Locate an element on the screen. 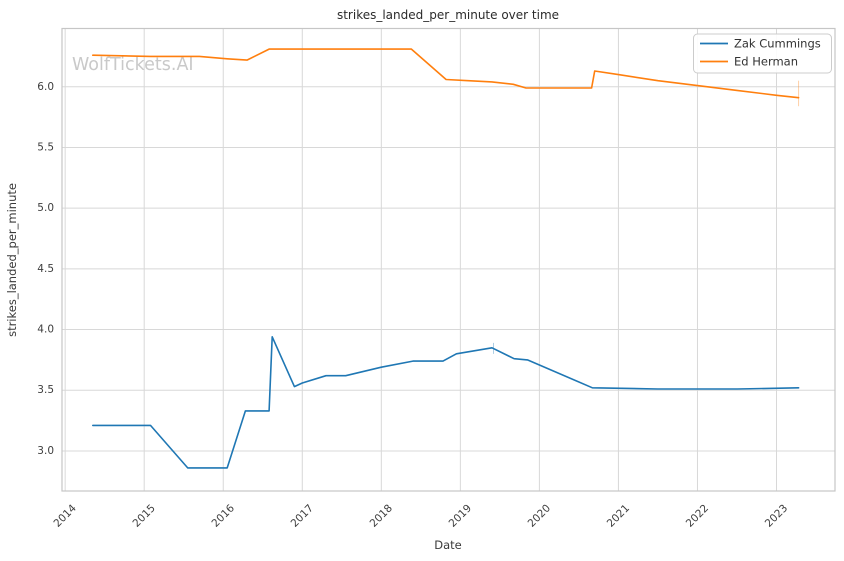  y-axis-label: strikes_landed_per_minute is located at coordinates (12, 260).